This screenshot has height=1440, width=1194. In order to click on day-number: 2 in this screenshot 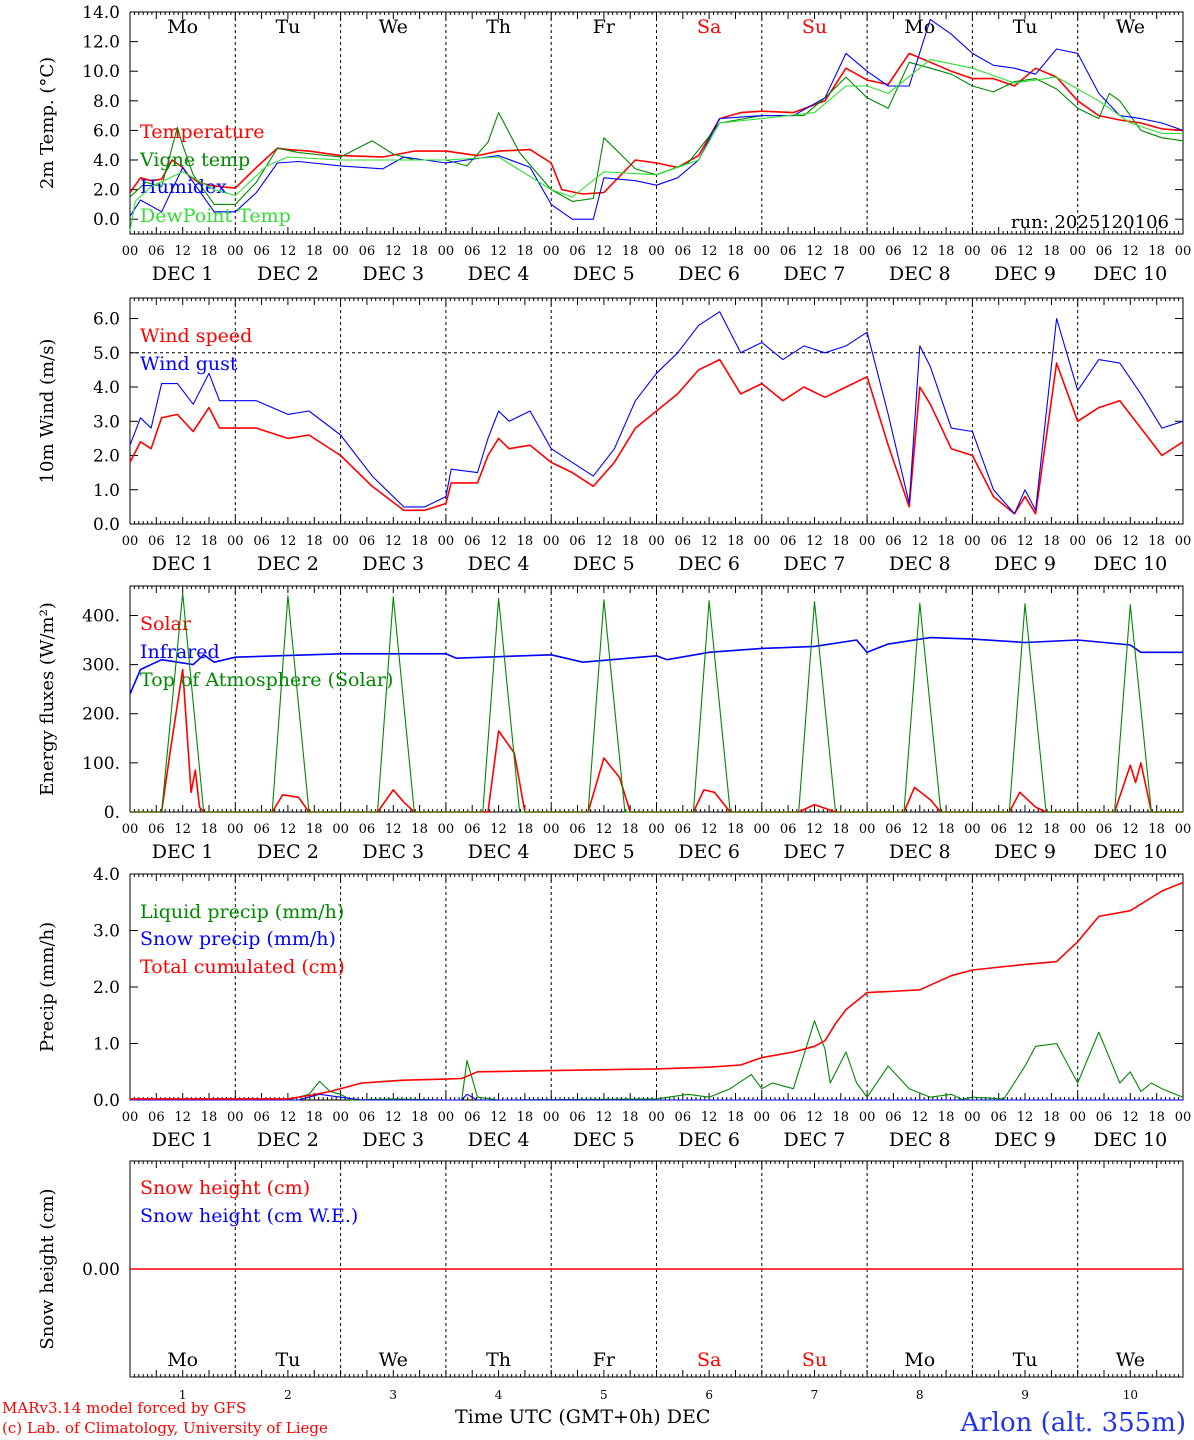, I will do `click(288, 1395)`.